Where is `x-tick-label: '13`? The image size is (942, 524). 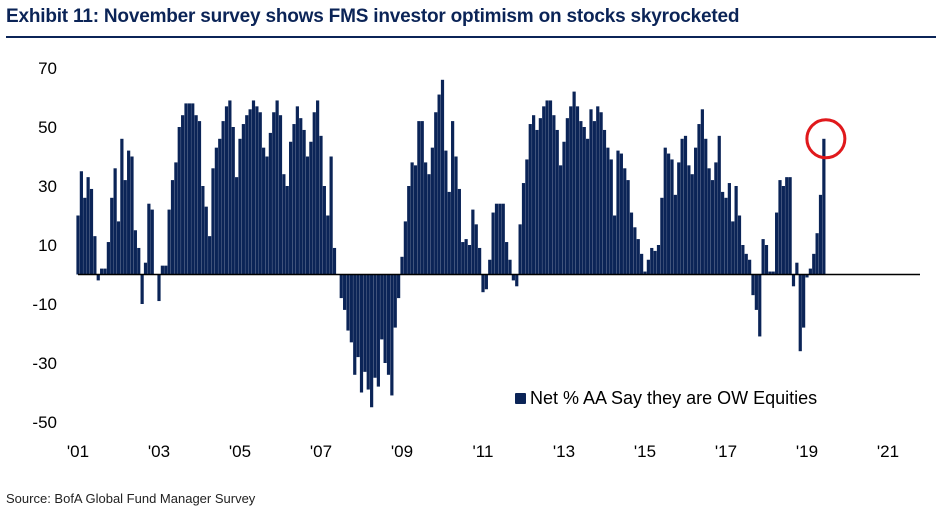 x-tick-label: '13 is located at coordinates (564, 451).